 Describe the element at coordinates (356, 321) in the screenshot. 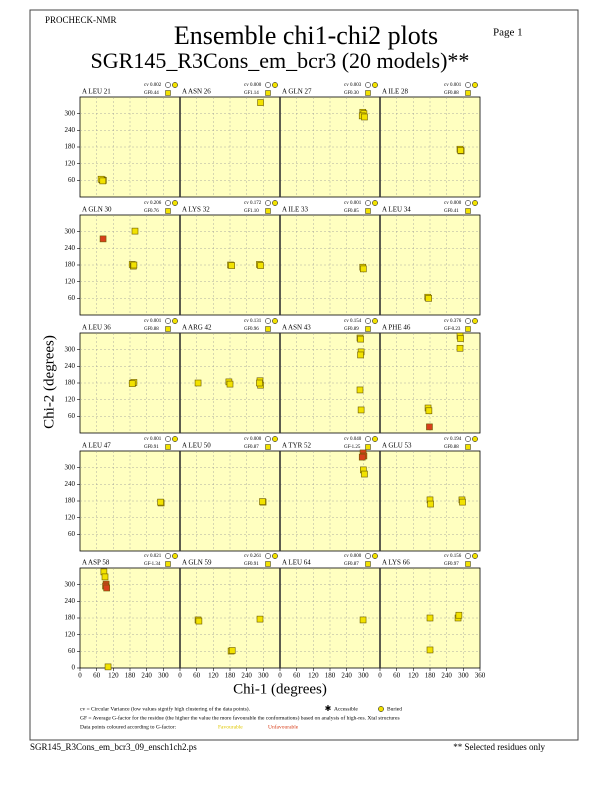

I see `cv-value: 0.154` at that location.